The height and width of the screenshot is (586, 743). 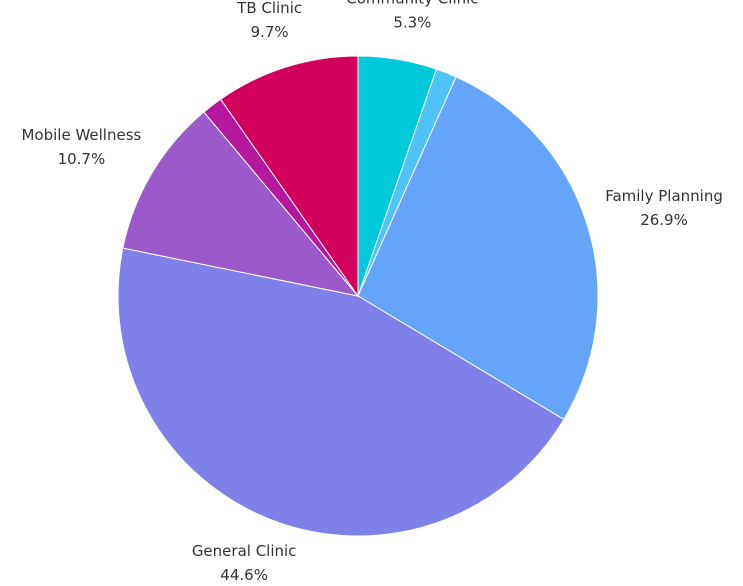 What do you see at coordinates (82, 159) in the screenshot?
I see `slice-value-label: 10.7%` at bounding box center [82, 159].